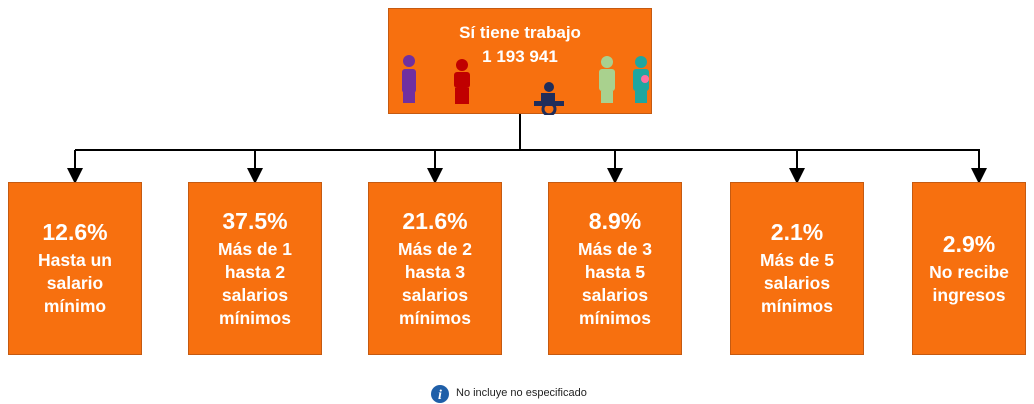 The width and height of the screenshot is (1034, 404). Describe the element at coordinates (797, 232) in the screenshot. I see `node-percent: 2.1%` at that location.